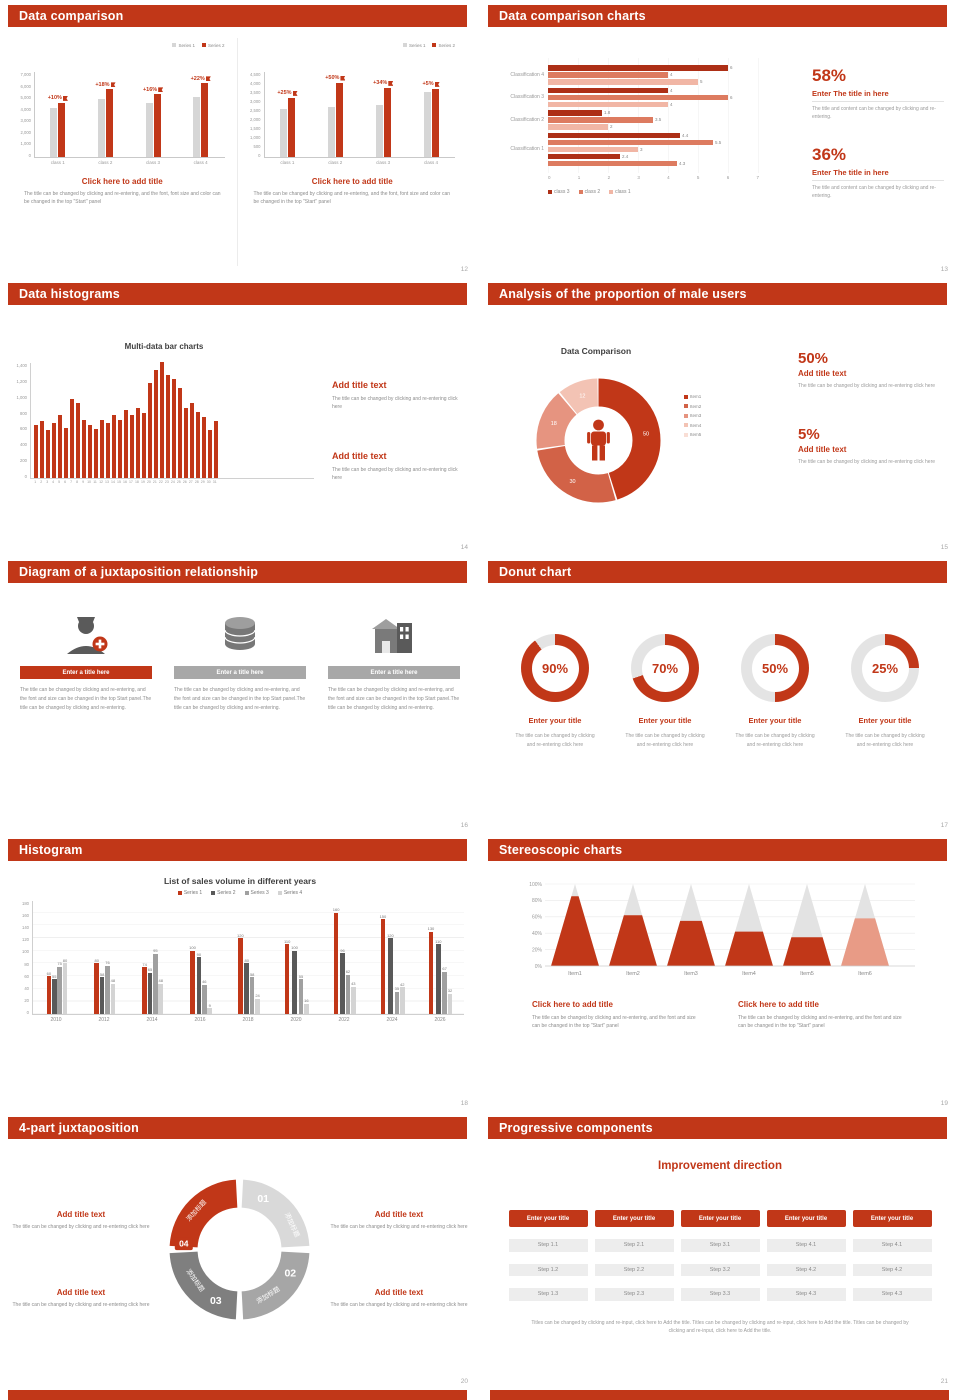 The height and width of the screenshot is (1400, 960). Describe the element at coordinates (26, 988) in the screenshot. I see `y-tick: 40` at that location.